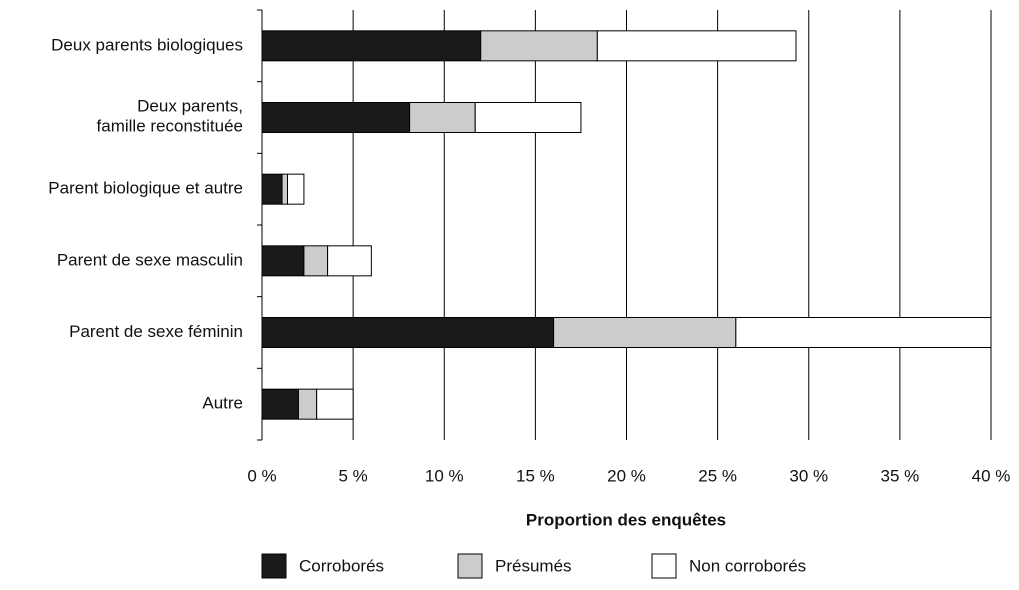  I want to click on x-tick-label: 15 %, so click(535, 475).